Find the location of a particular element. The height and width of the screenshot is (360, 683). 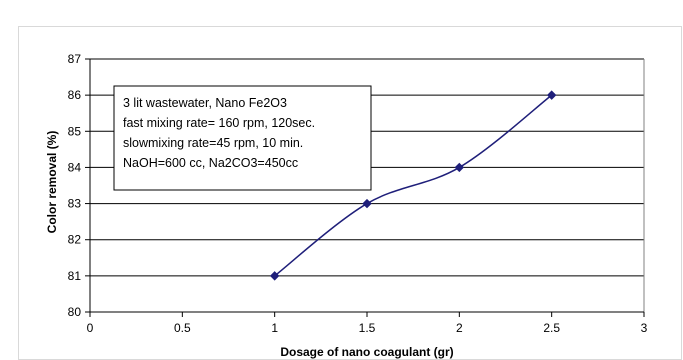

x-tick-label-2.5: 2.5 is located at coordinates (551, 328).